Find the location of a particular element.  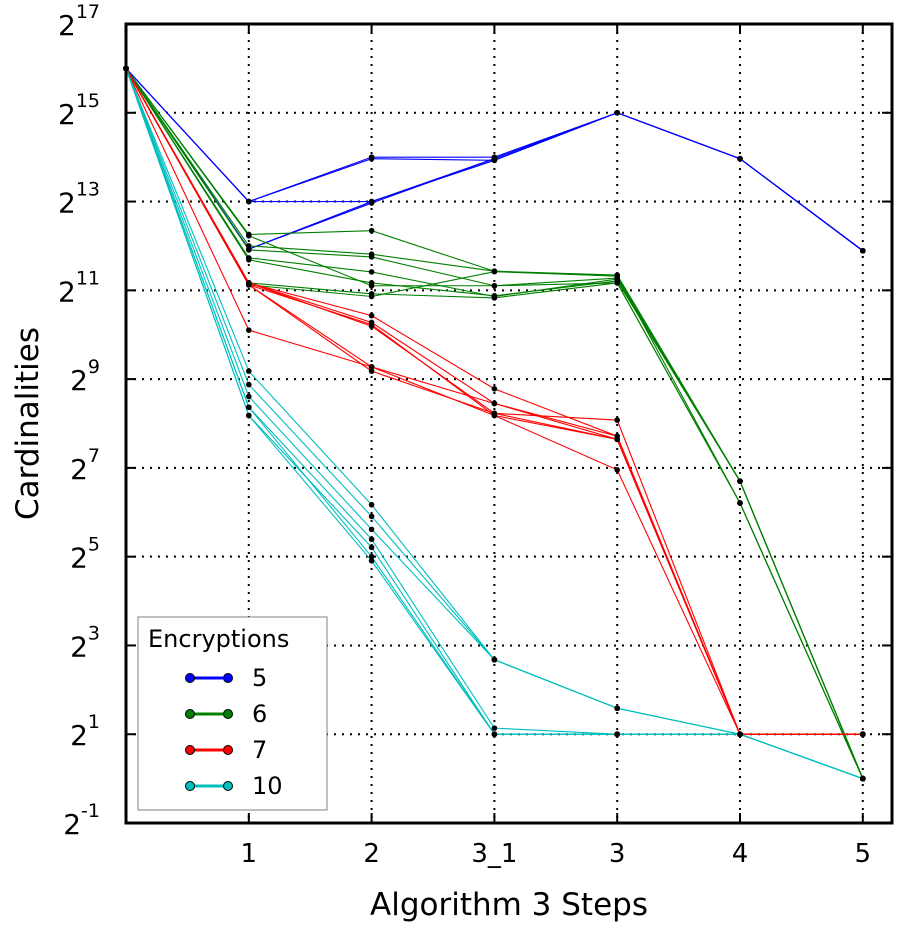

x-tick-label: 4 is located at coordinates (740, 854).